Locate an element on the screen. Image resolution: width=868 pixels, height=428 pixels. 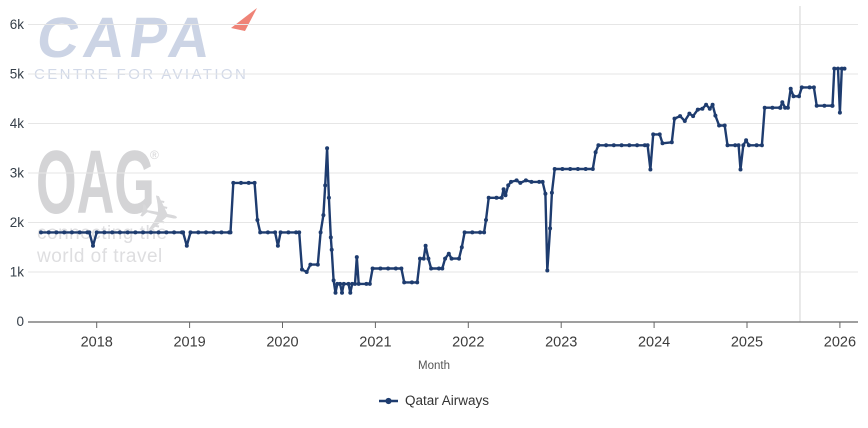
x-tick-label: 2024 is located at coordinates (654, 343).